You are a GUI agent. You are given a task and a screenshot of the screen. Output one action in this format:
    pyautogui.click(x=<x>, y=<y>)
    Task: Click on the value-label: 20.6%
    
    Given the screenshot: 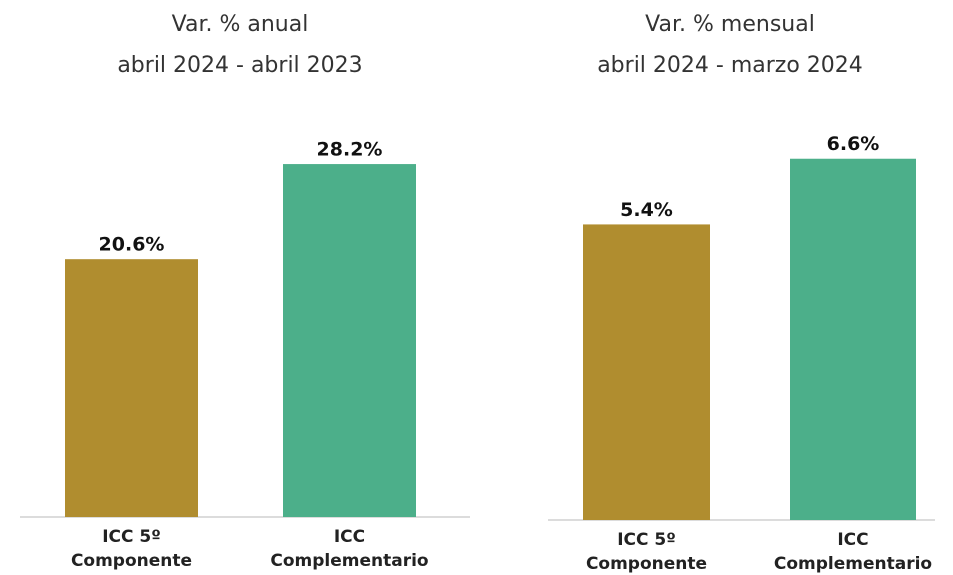 What is the action you would take?
    pyautogui.click(x=132, y=245)
    